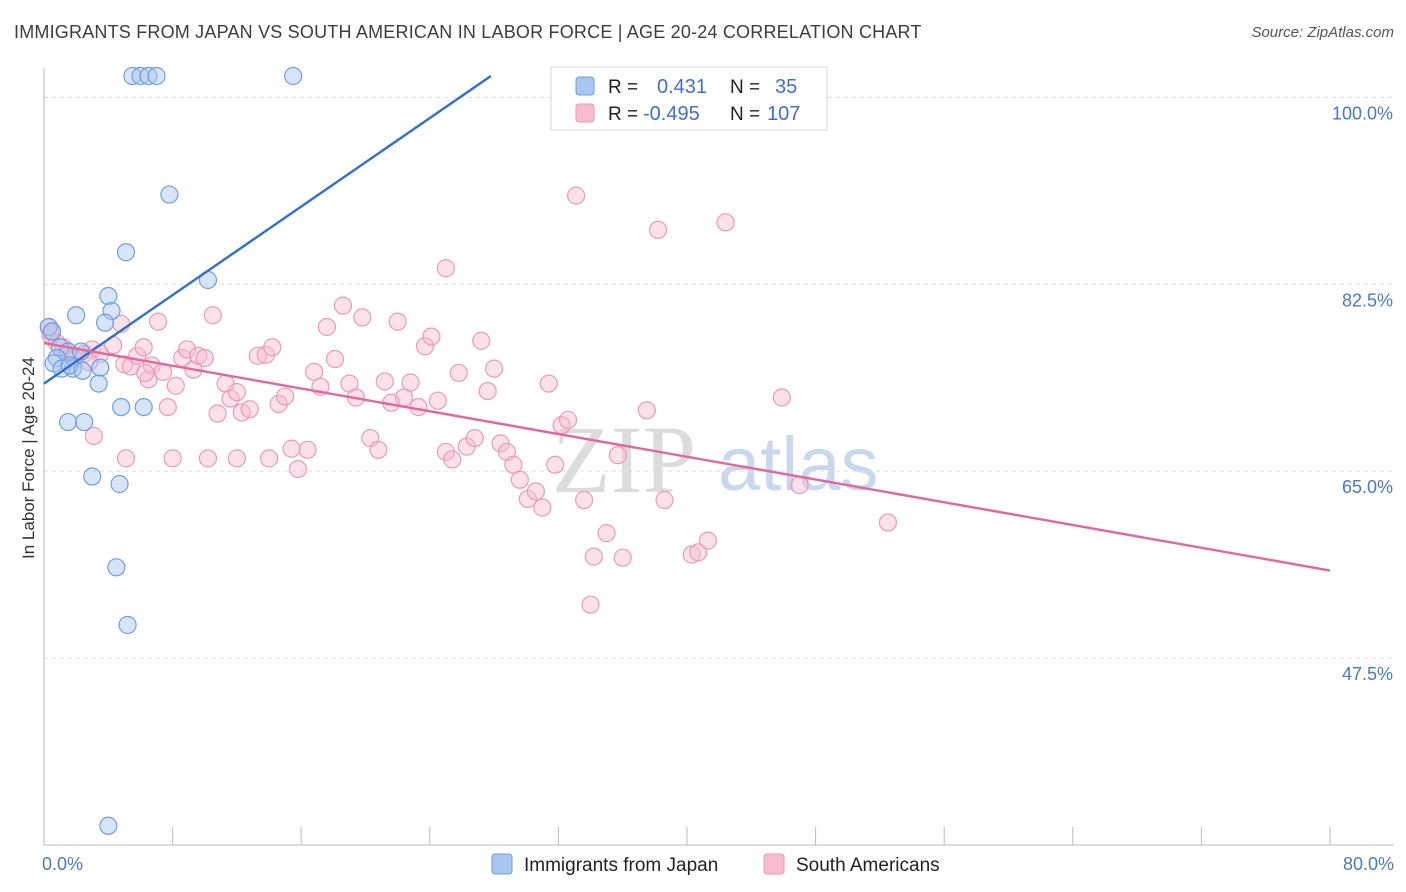 Image resolution: width=1406 pixels, height=892 pixels. Describe the element at coordinates (868, 865) in the screenshot. I see `legend-bottom-label-sa: South Americans` at that location.